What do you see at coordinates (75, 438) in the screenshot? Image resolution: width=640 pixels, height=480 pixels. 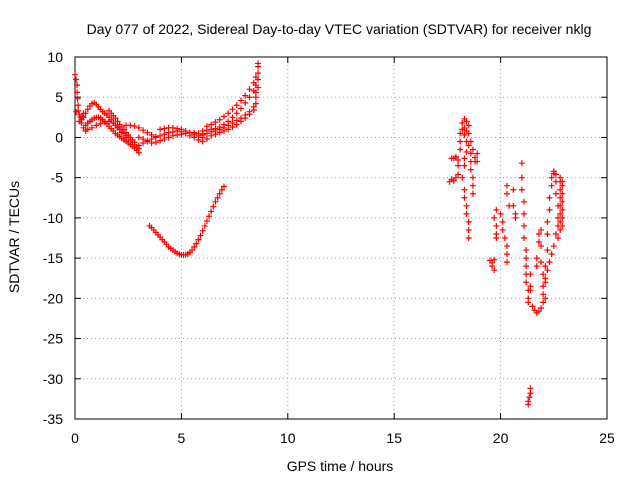 I see `x-tick-label: 0` at bounding box center [75, 438].